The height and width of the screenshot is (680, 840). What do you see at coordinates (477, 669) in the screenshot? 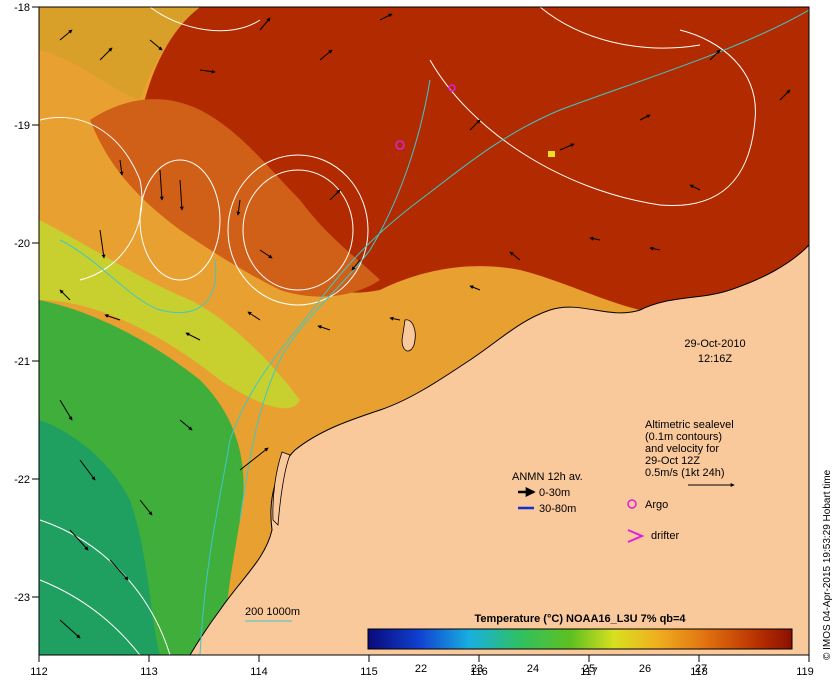
I see `colorbar-tick-label: 23` at bounding box center [477, 669].